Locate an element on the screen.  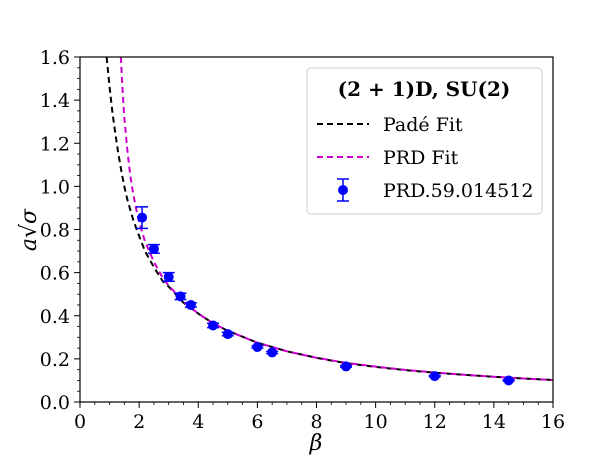
x-axis-label: β is located at coordinates (316, 443).